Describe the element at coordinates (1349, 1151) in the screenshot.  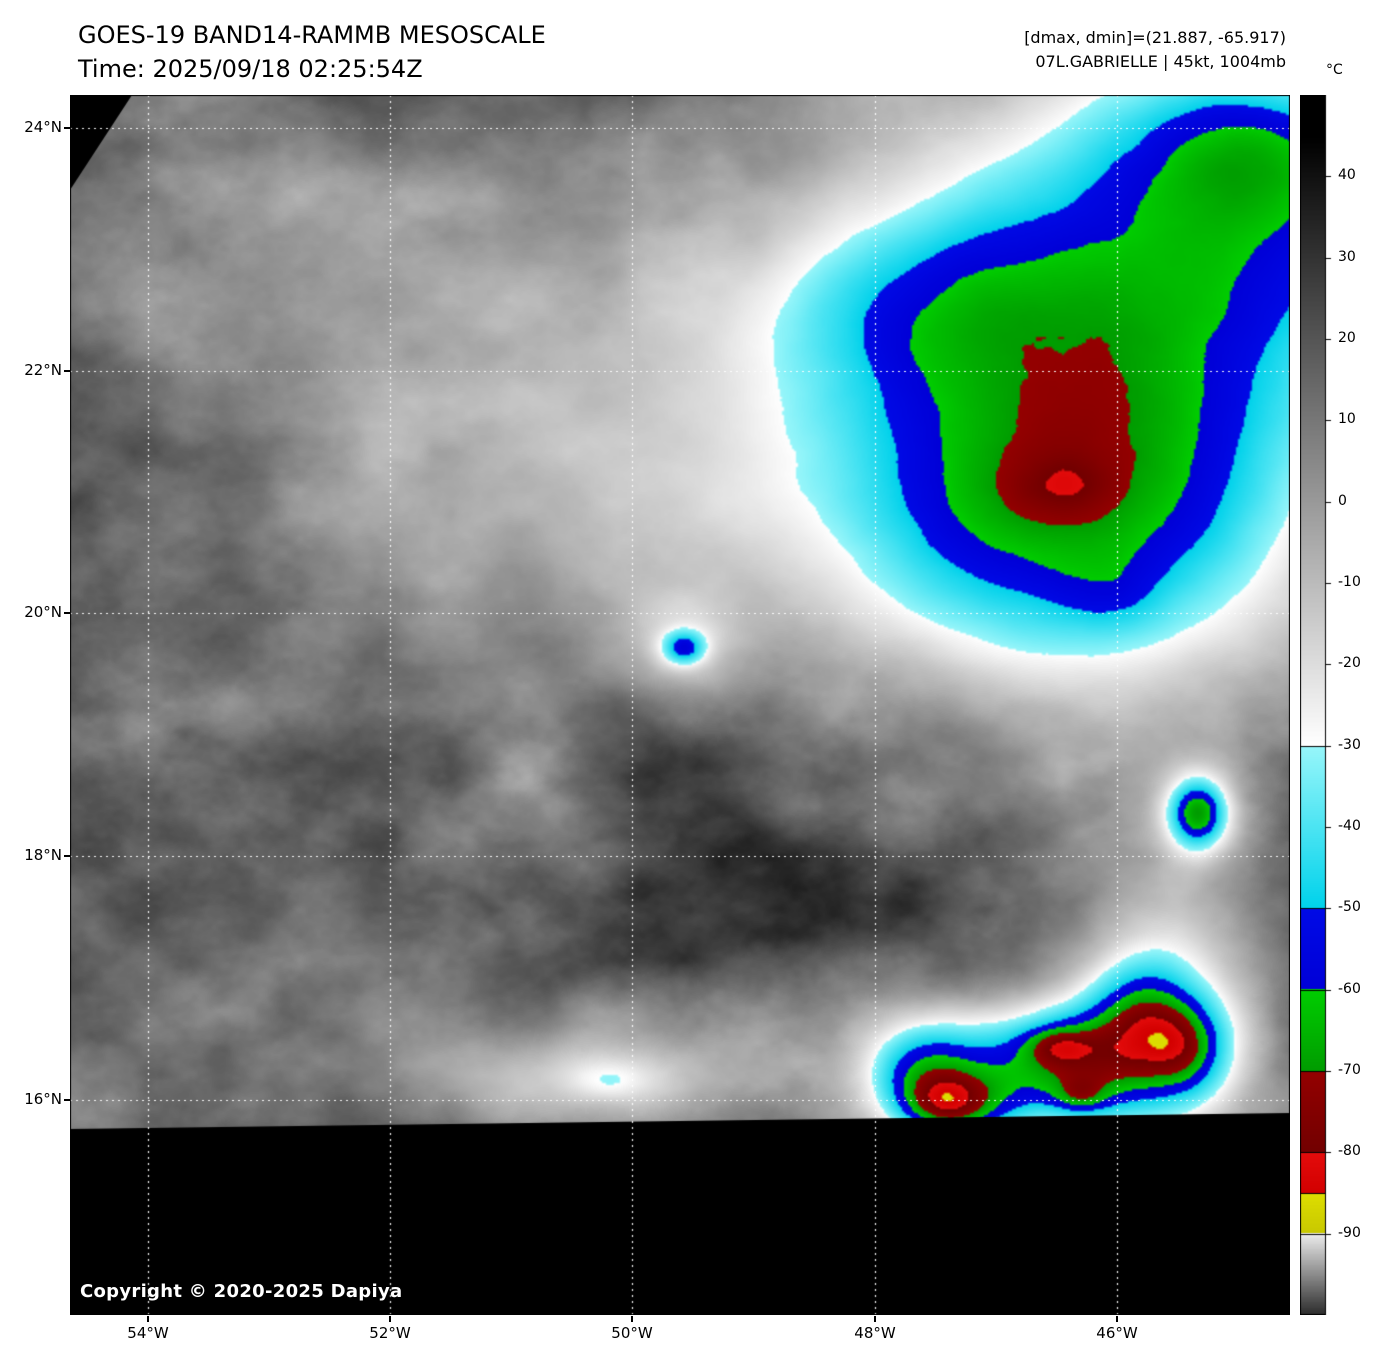
I see `colorbar-tick-label: -80` at that location.